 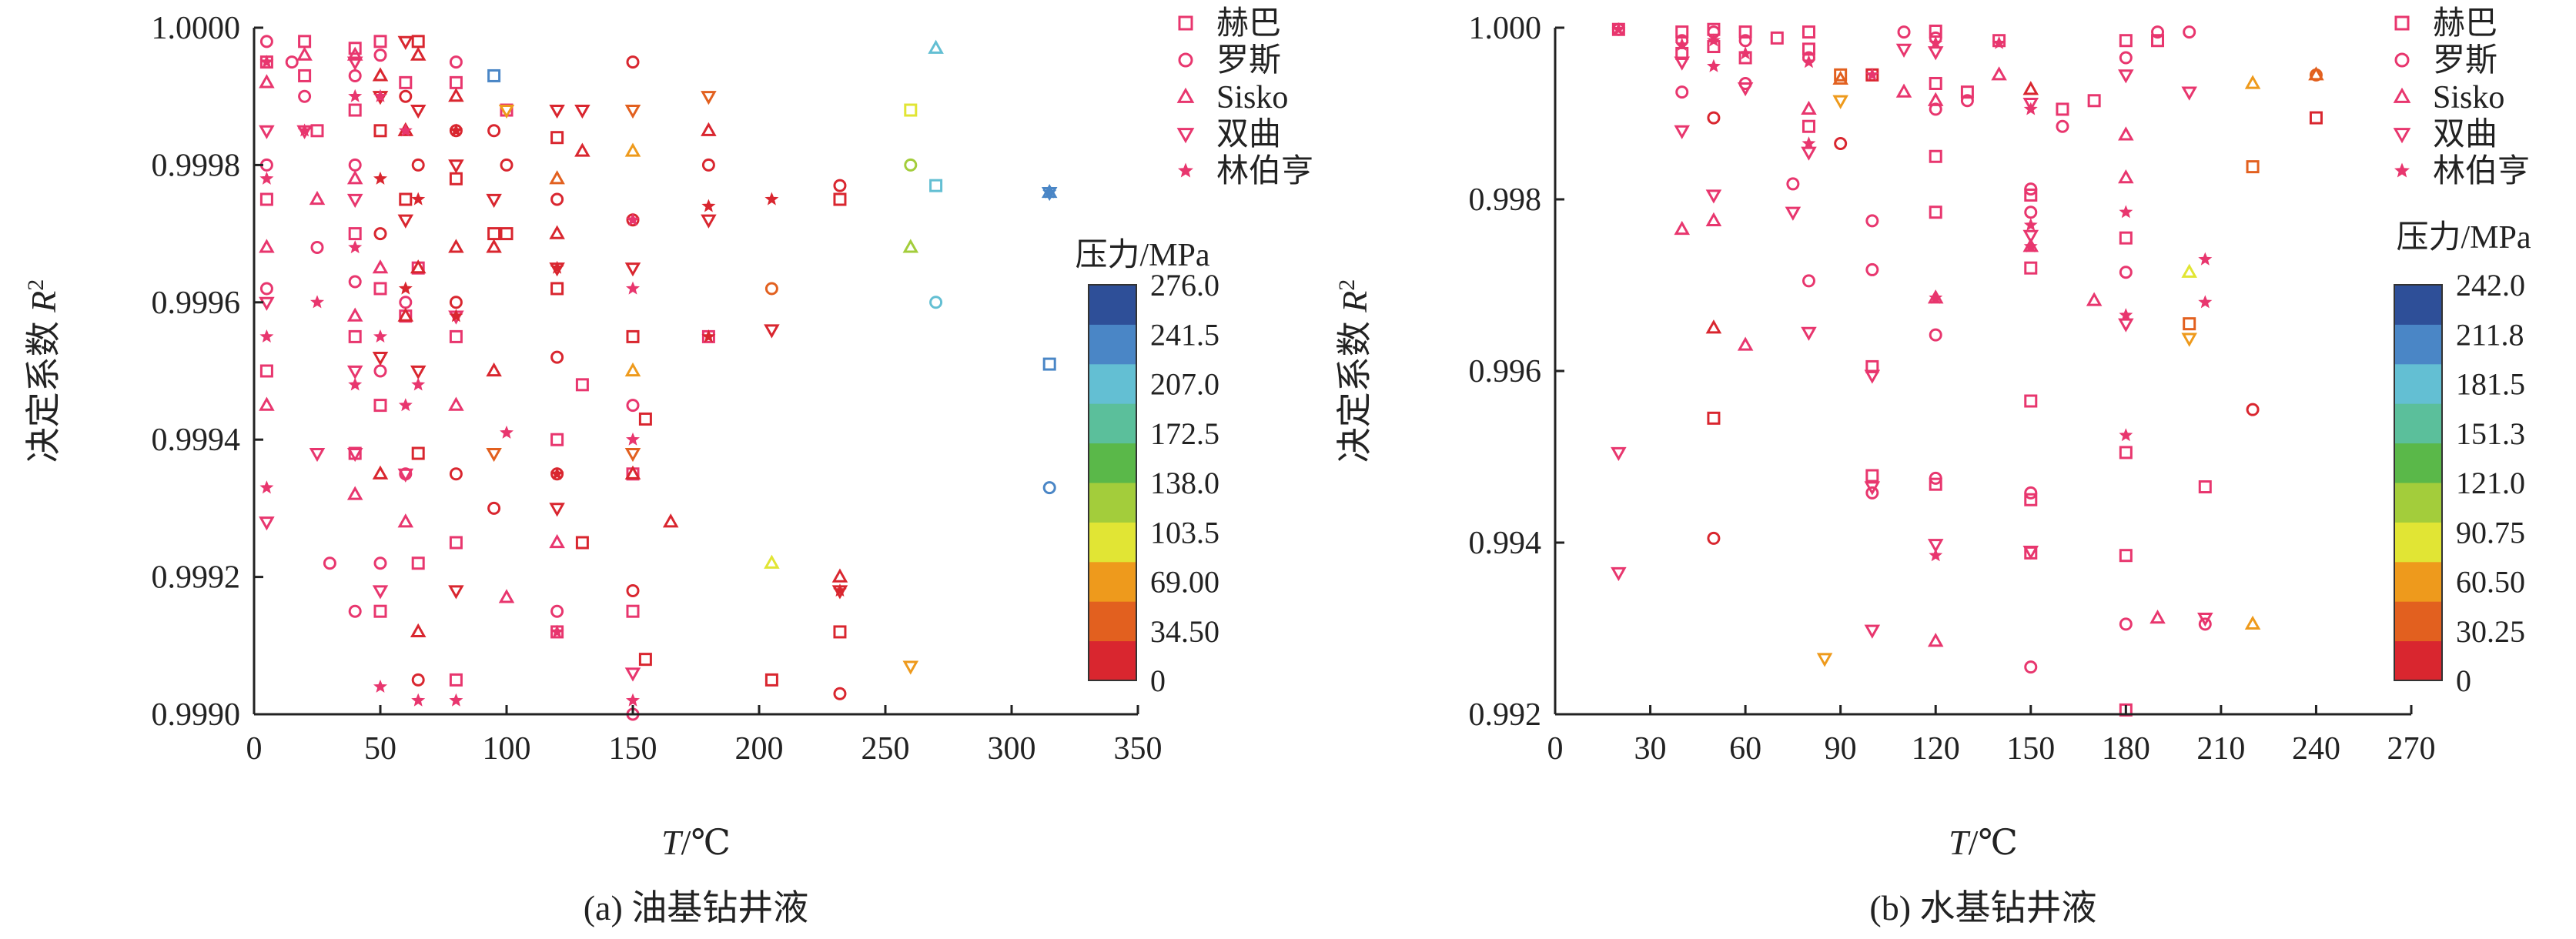 I want to click on y-axis-title-sup-a: 2, so click(x=36, y=285).